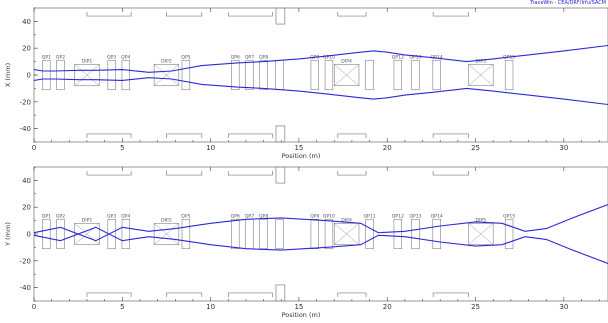 This screenshot has width=608, height=323. I want to click on y-element-dip1, so click(87, 234).